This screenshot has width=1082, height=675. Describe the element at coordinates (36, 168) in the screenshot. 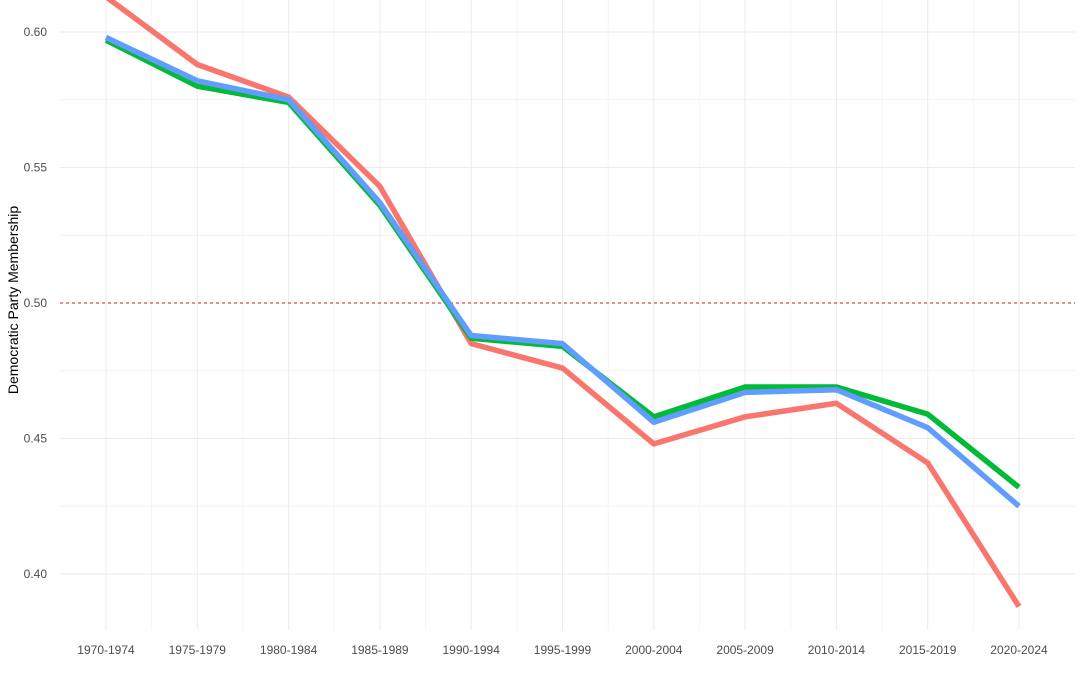

I see `y-tick-label: 0.55` at that location.